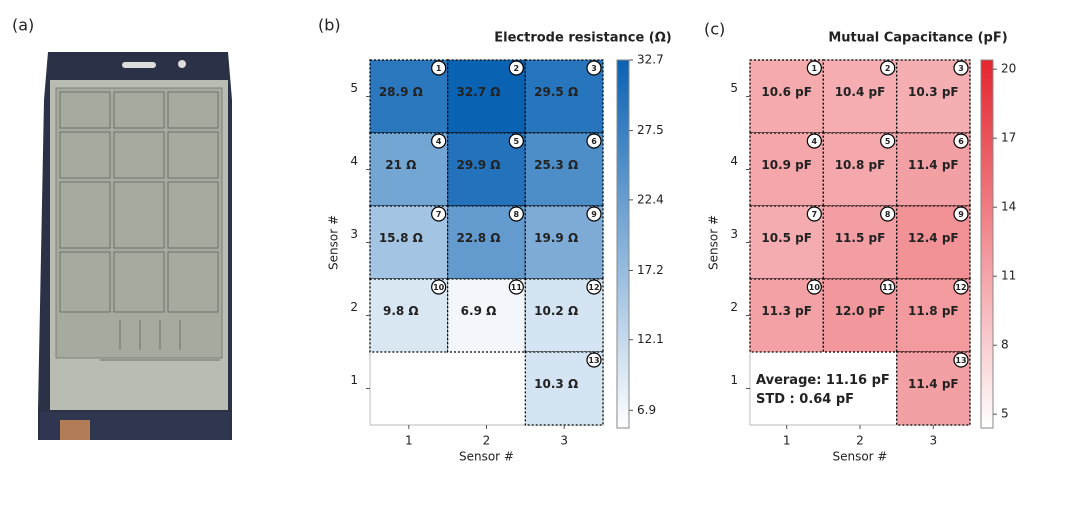 This screenshot has width=1087, height=518. What do you see at coordinates (650, 60) in the screenshot?
I see `colorbar-tick-label: 32.7` at bounding box center [650, 60].